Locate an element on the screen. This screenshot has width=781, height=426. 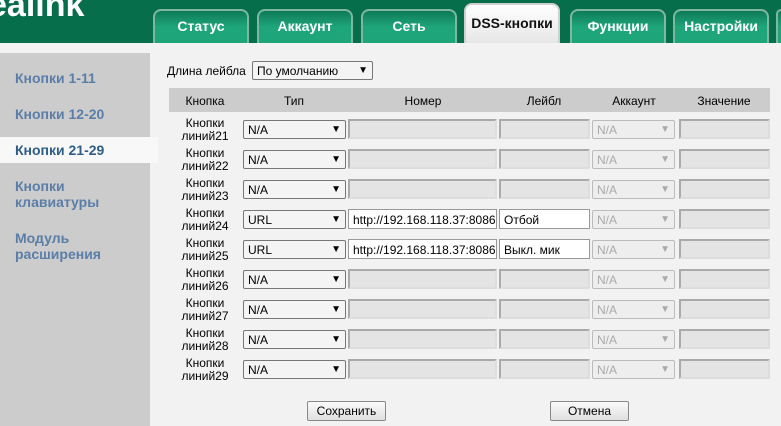
row-key: Кнопки линий27 is located at coordinates (205, 309).